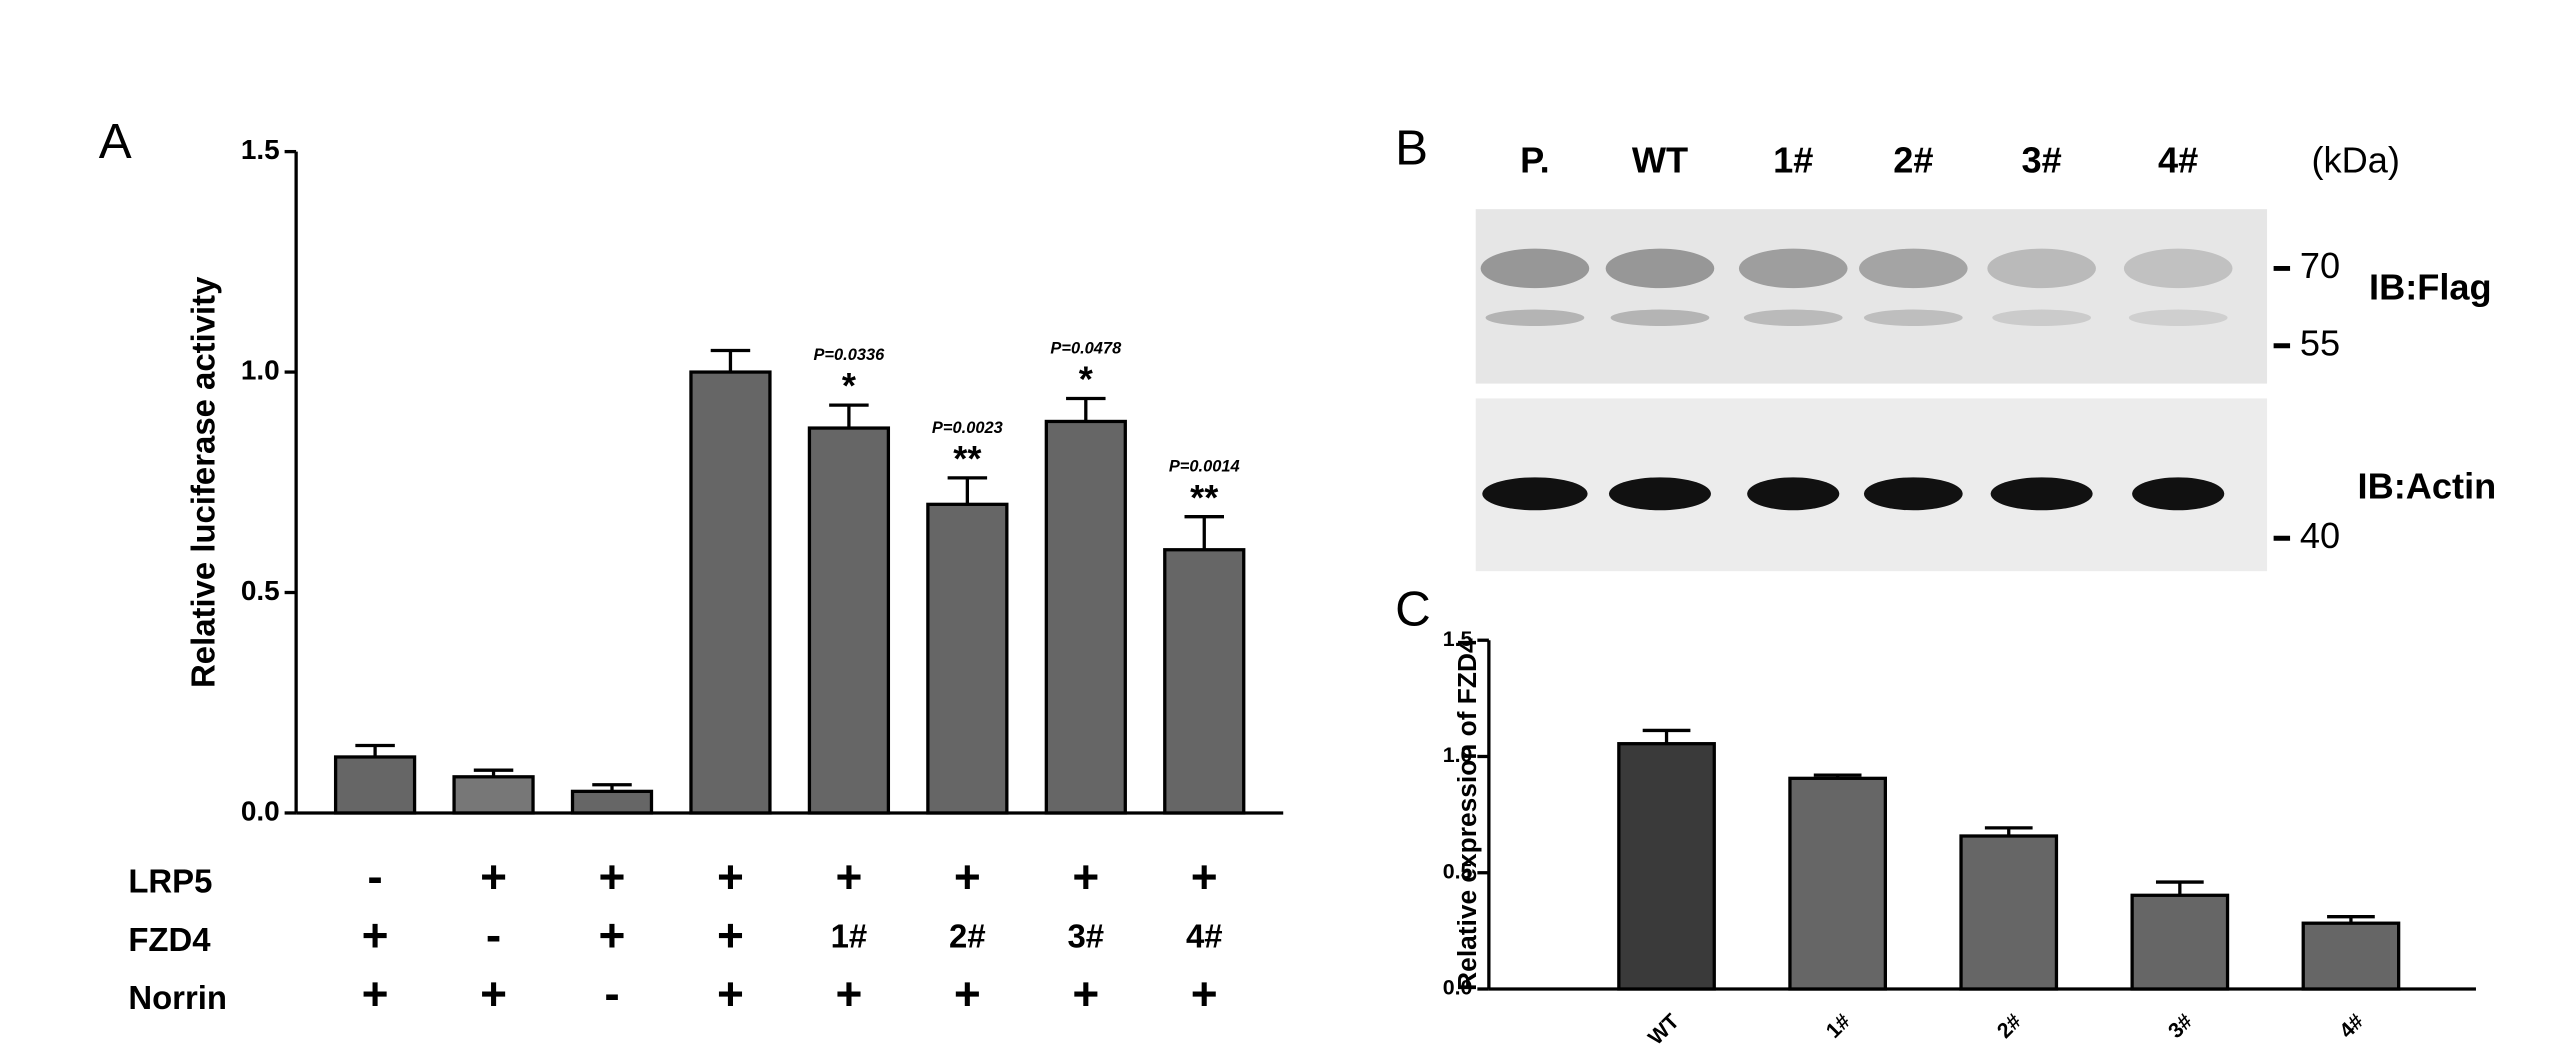 This screenshot has width=2550, height=1060. What do you see at coordinates (2180, 1026) in the screenshot?
I see `x-tick-label: 3#` at bounding box center [2180, 1026].